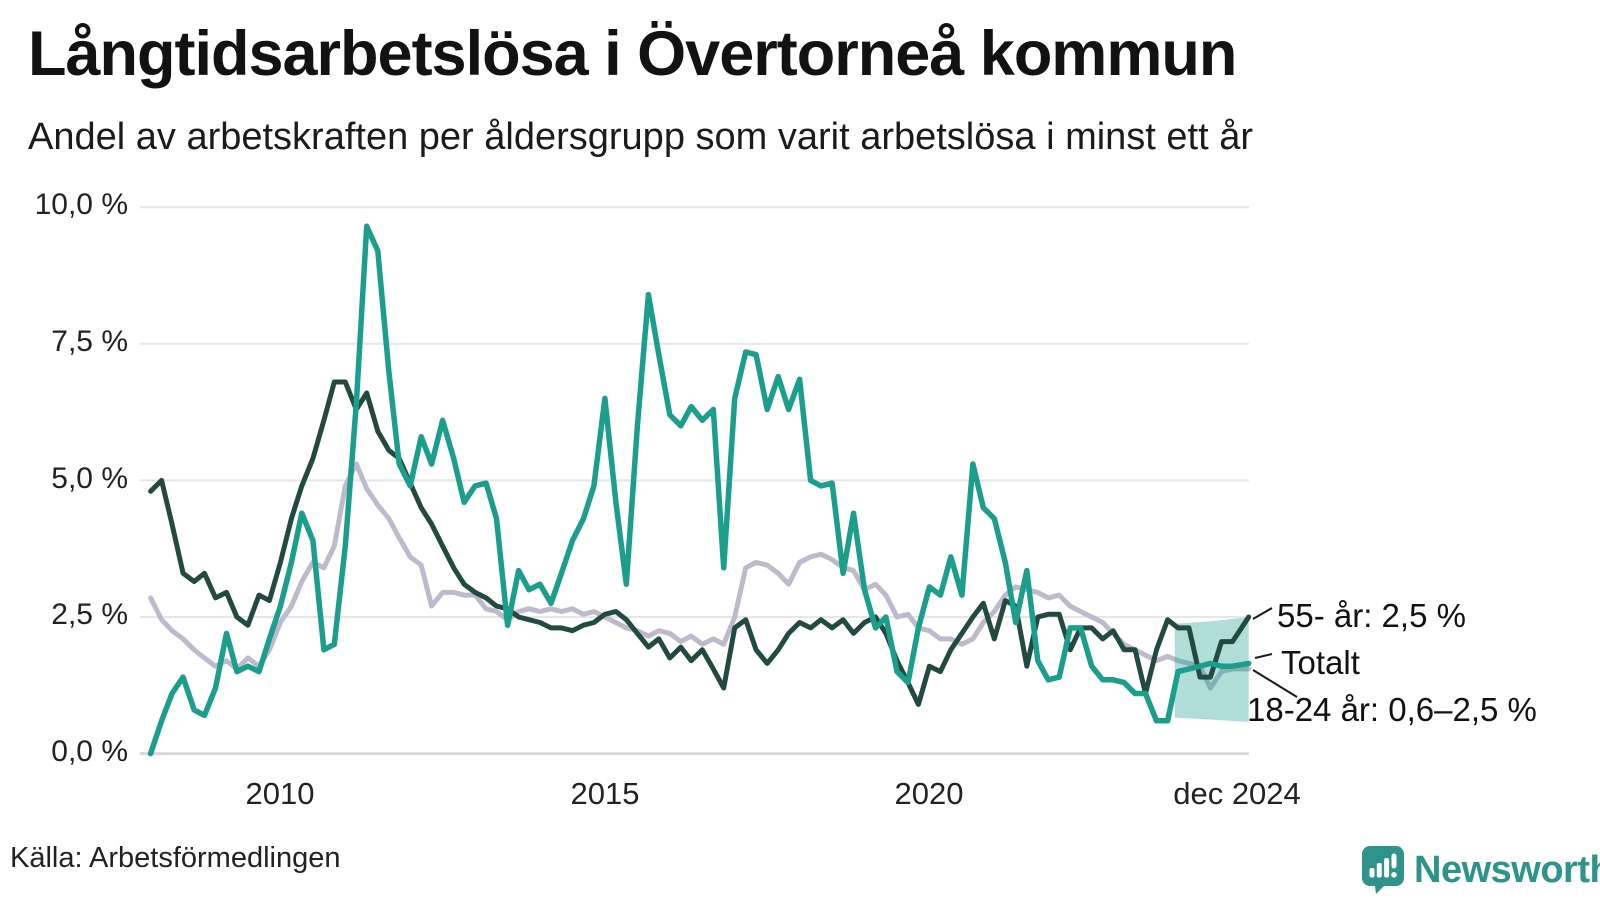 Image resolution: width=1600 pixels, height=900 pixels. Describe the element at coordinates (605, 793) in the screenshot. I see `x-axis-tick-label: 2015` at that location.